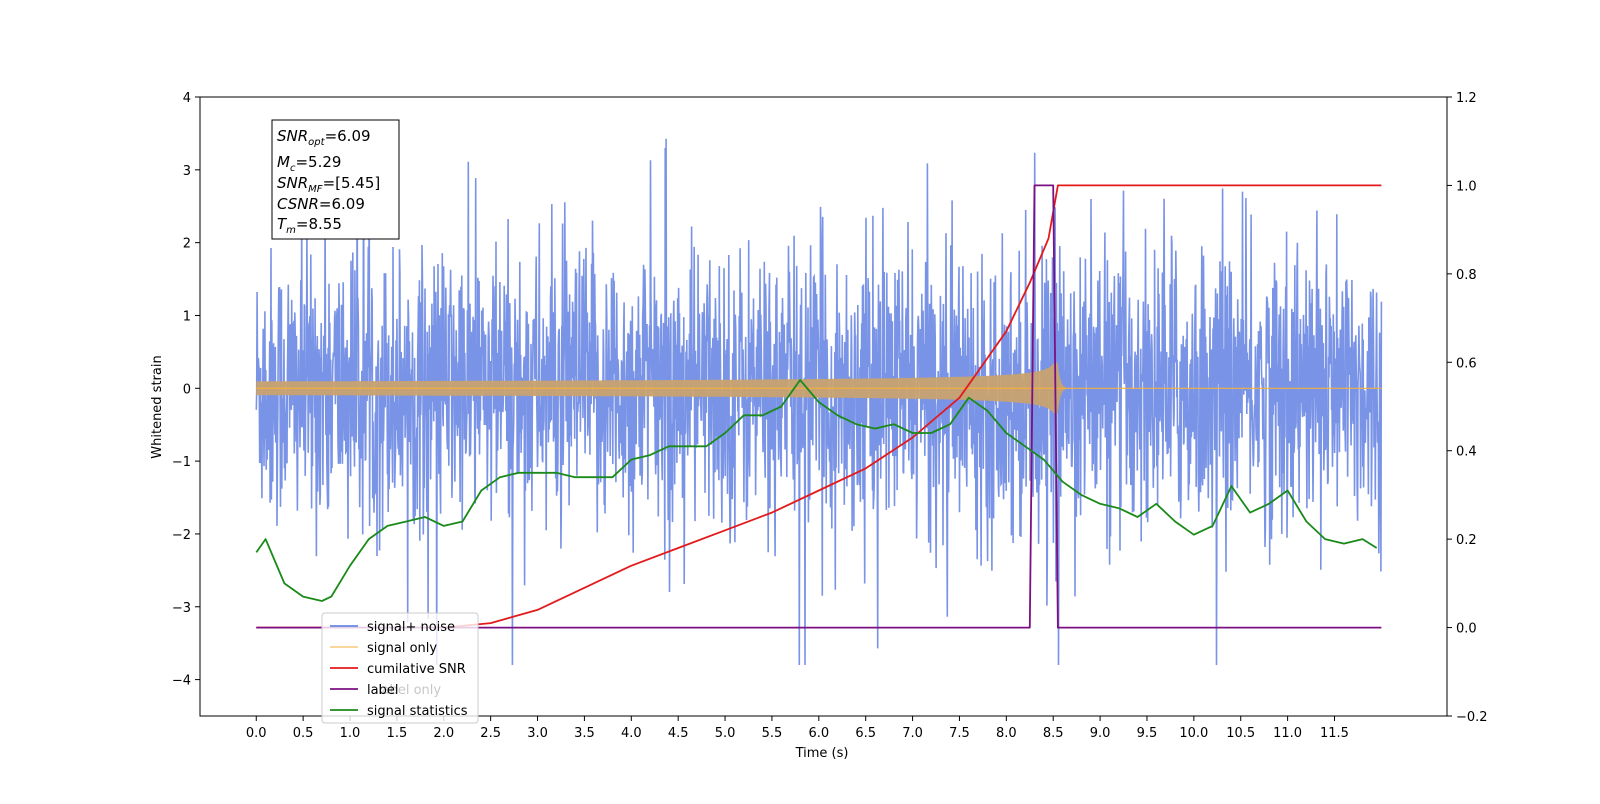 This screenshot has width=1600, height=804. Describe the element at coordinates (818, 733) in the screenshot. I see `x-tick-label: 6.0` at that location.